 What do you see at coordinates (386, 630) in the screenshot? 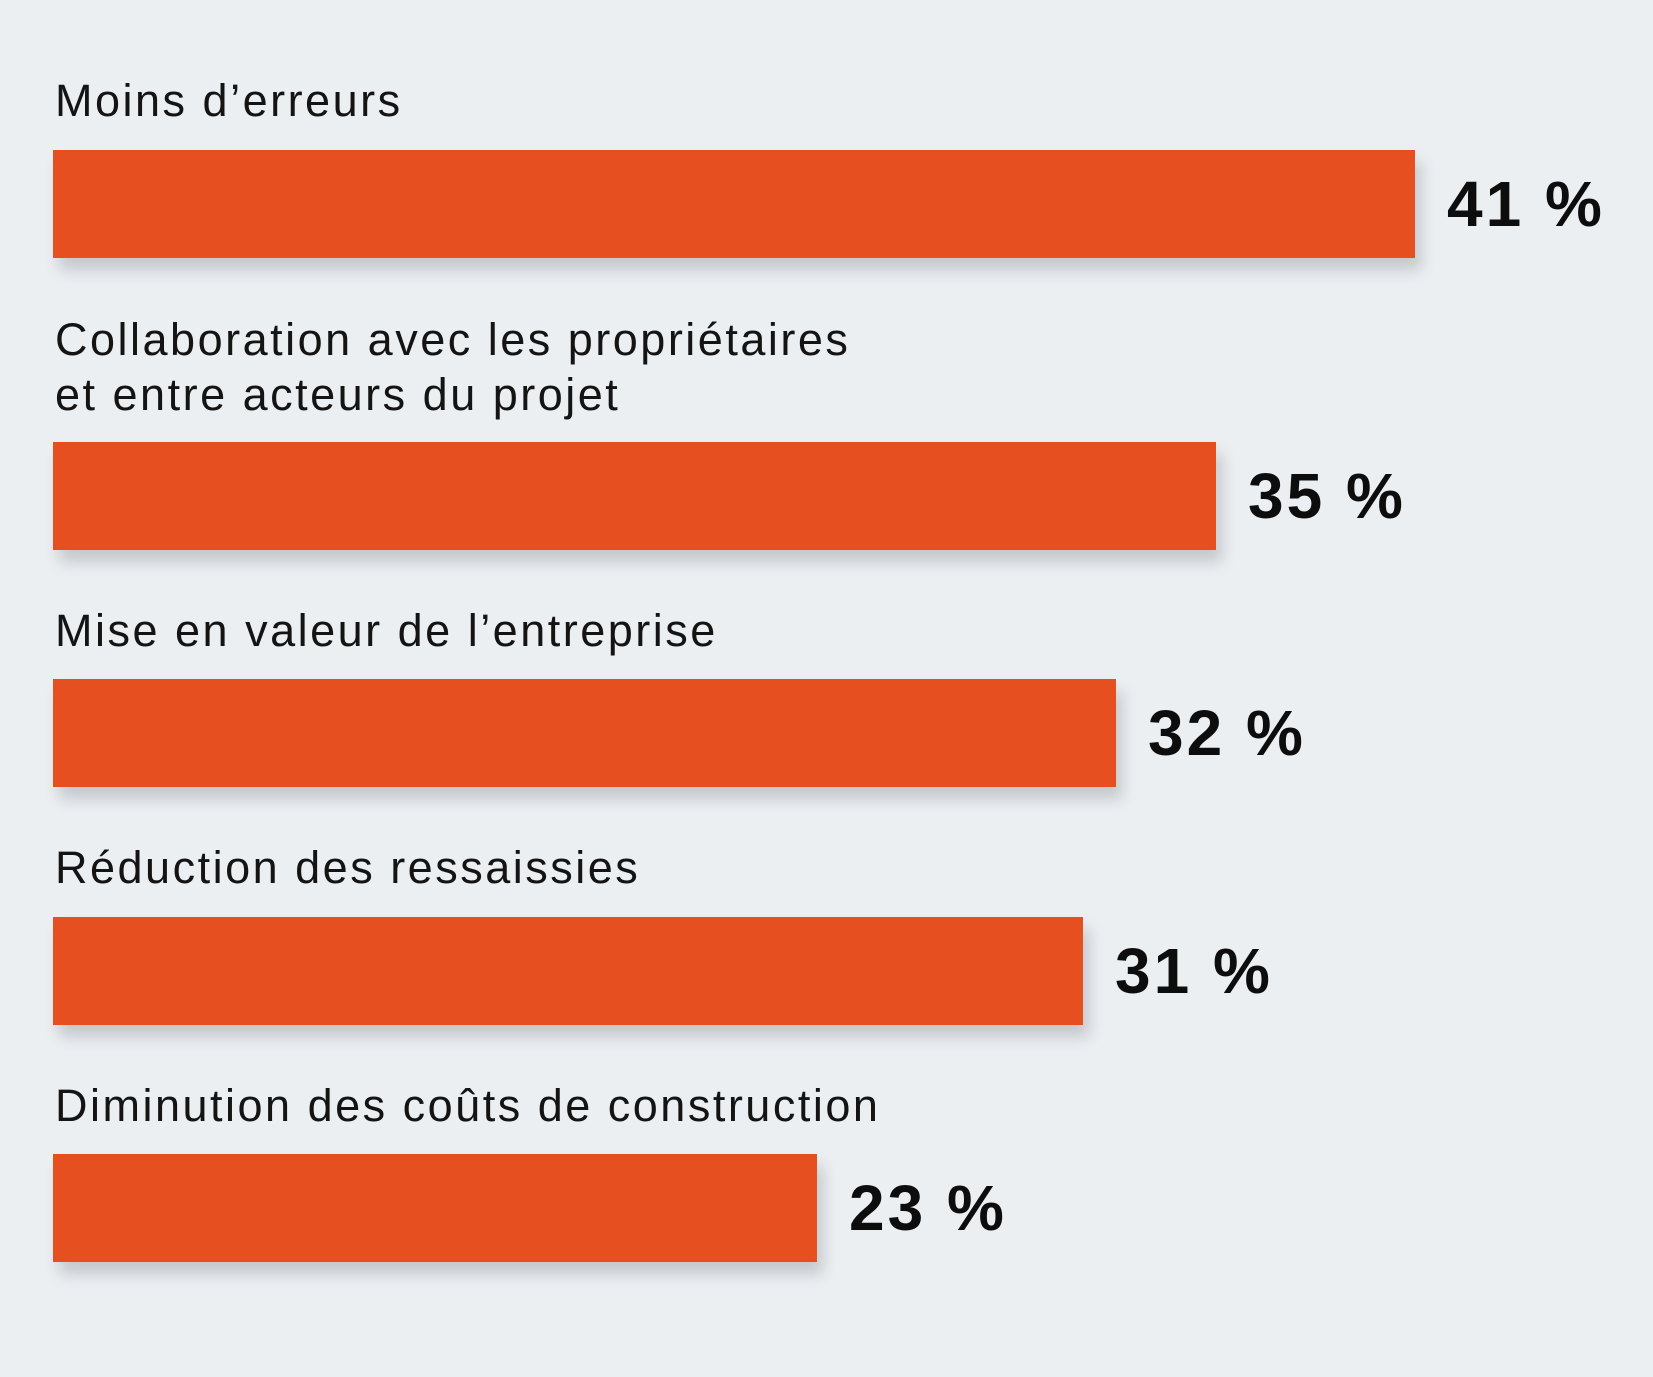
I see `category-label: Mise en valeur de l’entreprise` at bounding box center [386, 630].